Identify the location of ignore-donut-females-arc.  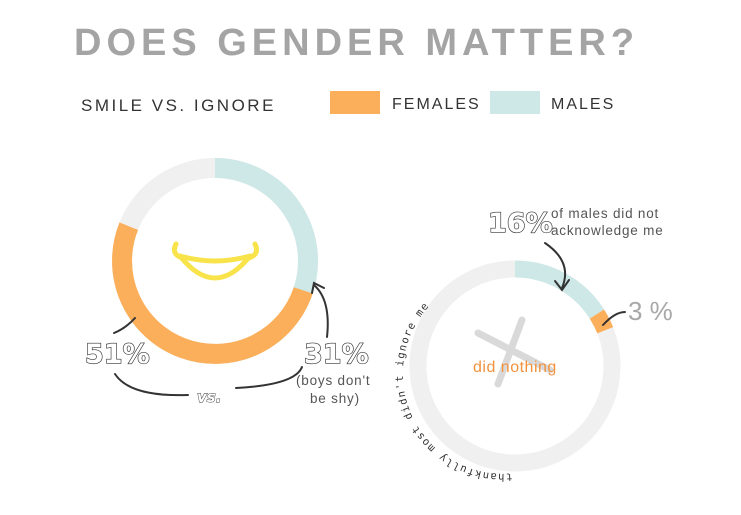
(601, 321).